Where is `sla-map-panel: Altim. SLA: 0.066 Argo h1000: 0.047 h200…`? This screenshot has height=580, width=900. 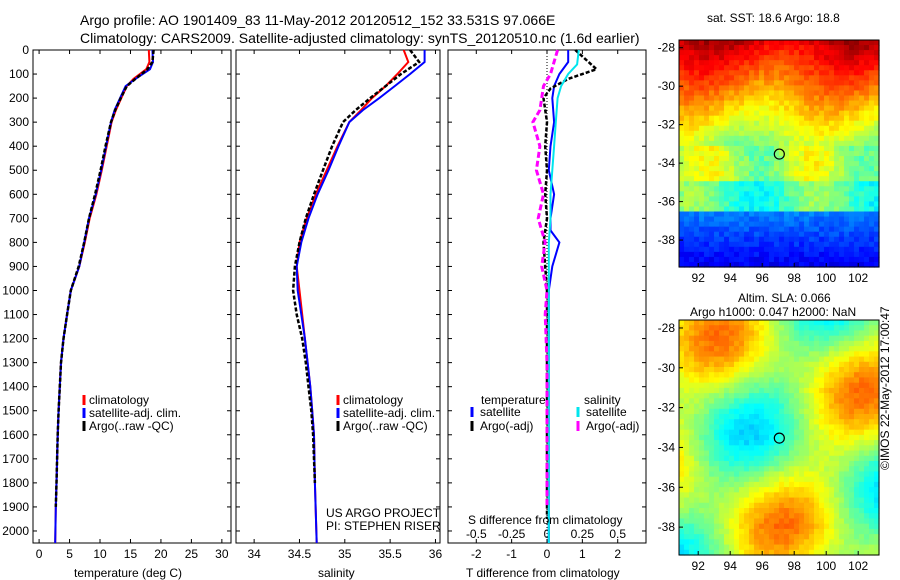 sla-map-panel: Altim. SLA: 0.066 Argo h1000: 0.047 h200… is located at coordinates (769, 432).